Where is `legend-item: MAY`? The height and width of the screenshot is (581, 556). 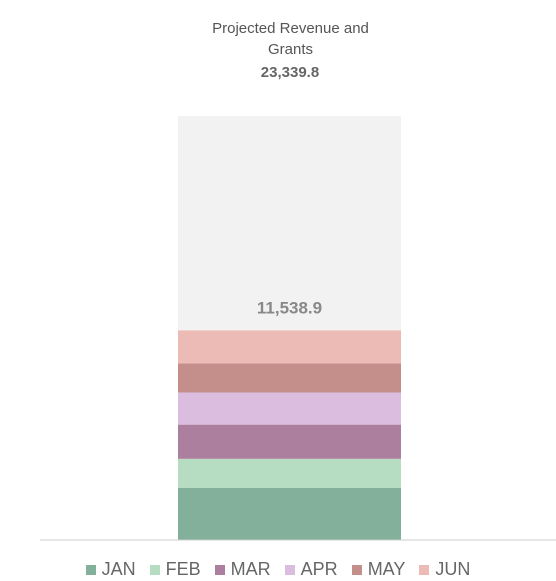
legend-item: MAY is located at coordinates (378, 569).